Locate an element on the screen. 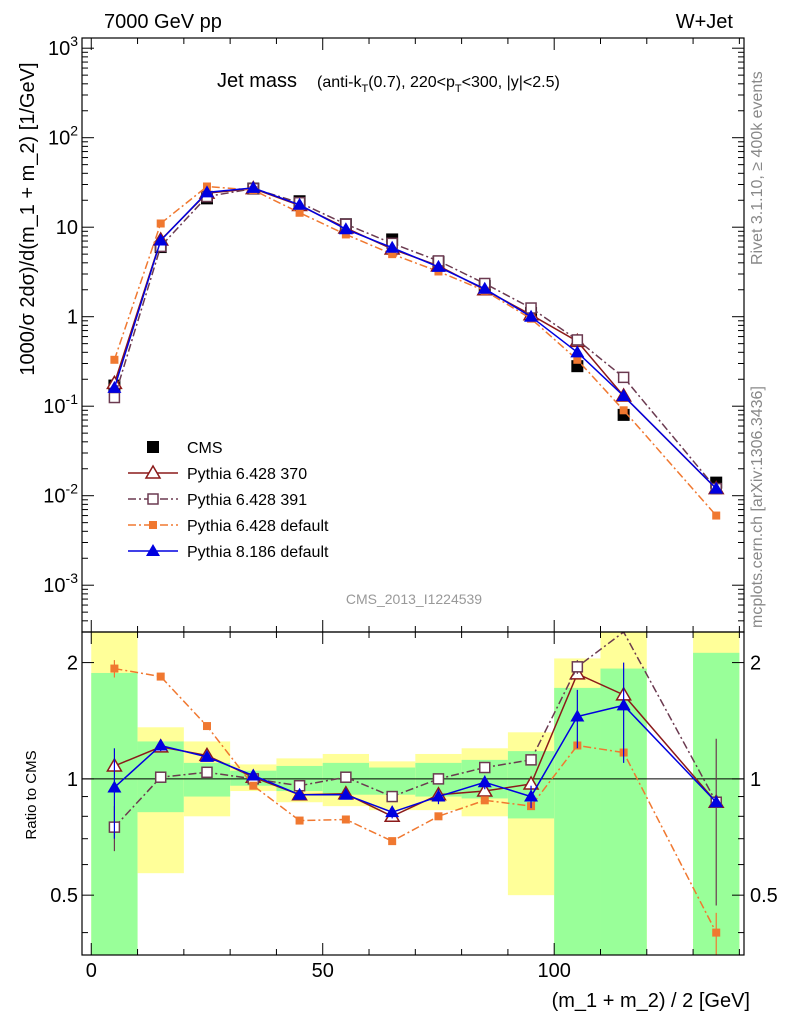 The width and height of the screenshot is (786, 1024). main-subtitle: (anti-kT(0.7), 220<pT<300, |y|<2.5) is located at coordinates (438, 84).